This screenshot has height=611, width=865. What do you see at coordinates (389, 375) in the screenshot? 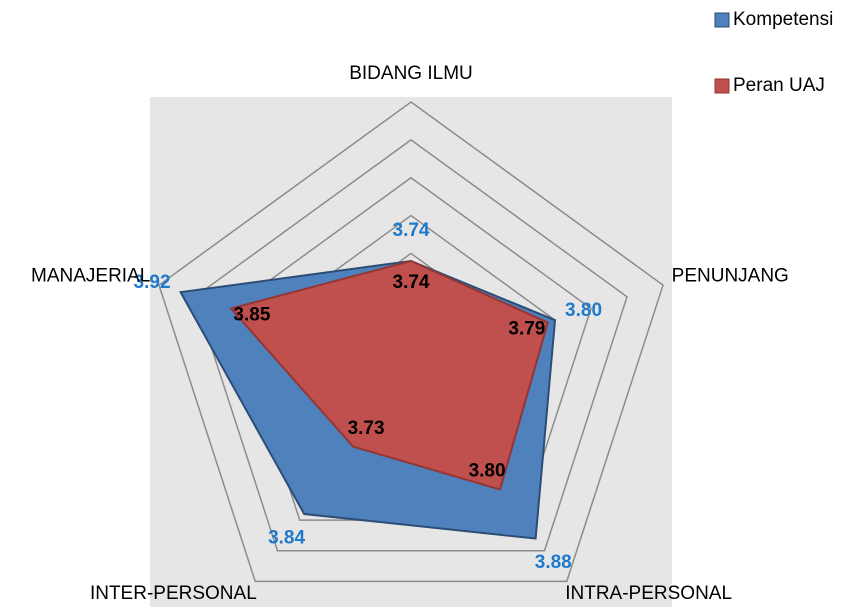
I see `series-area` at bounding box center [389, 375].